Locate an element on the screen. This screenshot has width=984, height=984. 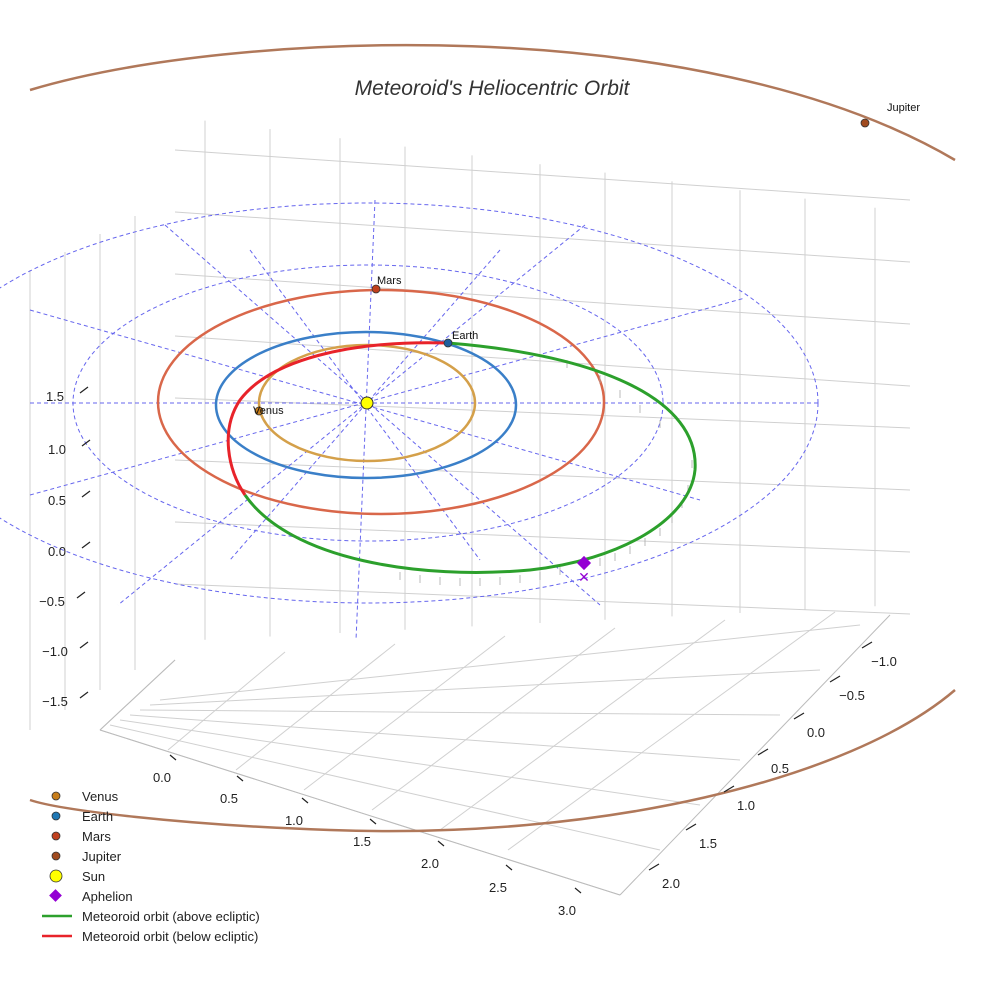
x-tick-label: 1.5 is located at coordinates (362, 841).